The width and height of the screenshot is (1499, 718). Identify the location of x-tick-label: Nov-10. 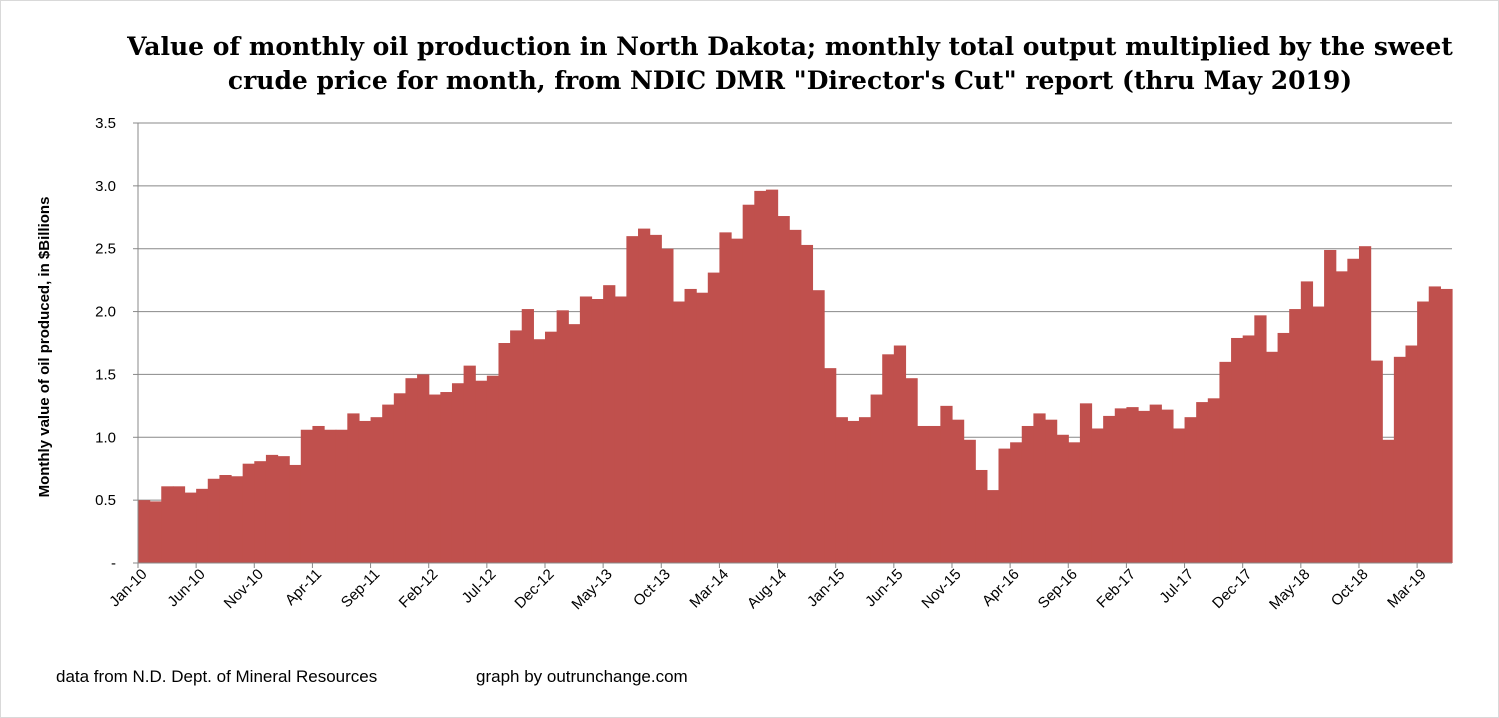
(244, 589).